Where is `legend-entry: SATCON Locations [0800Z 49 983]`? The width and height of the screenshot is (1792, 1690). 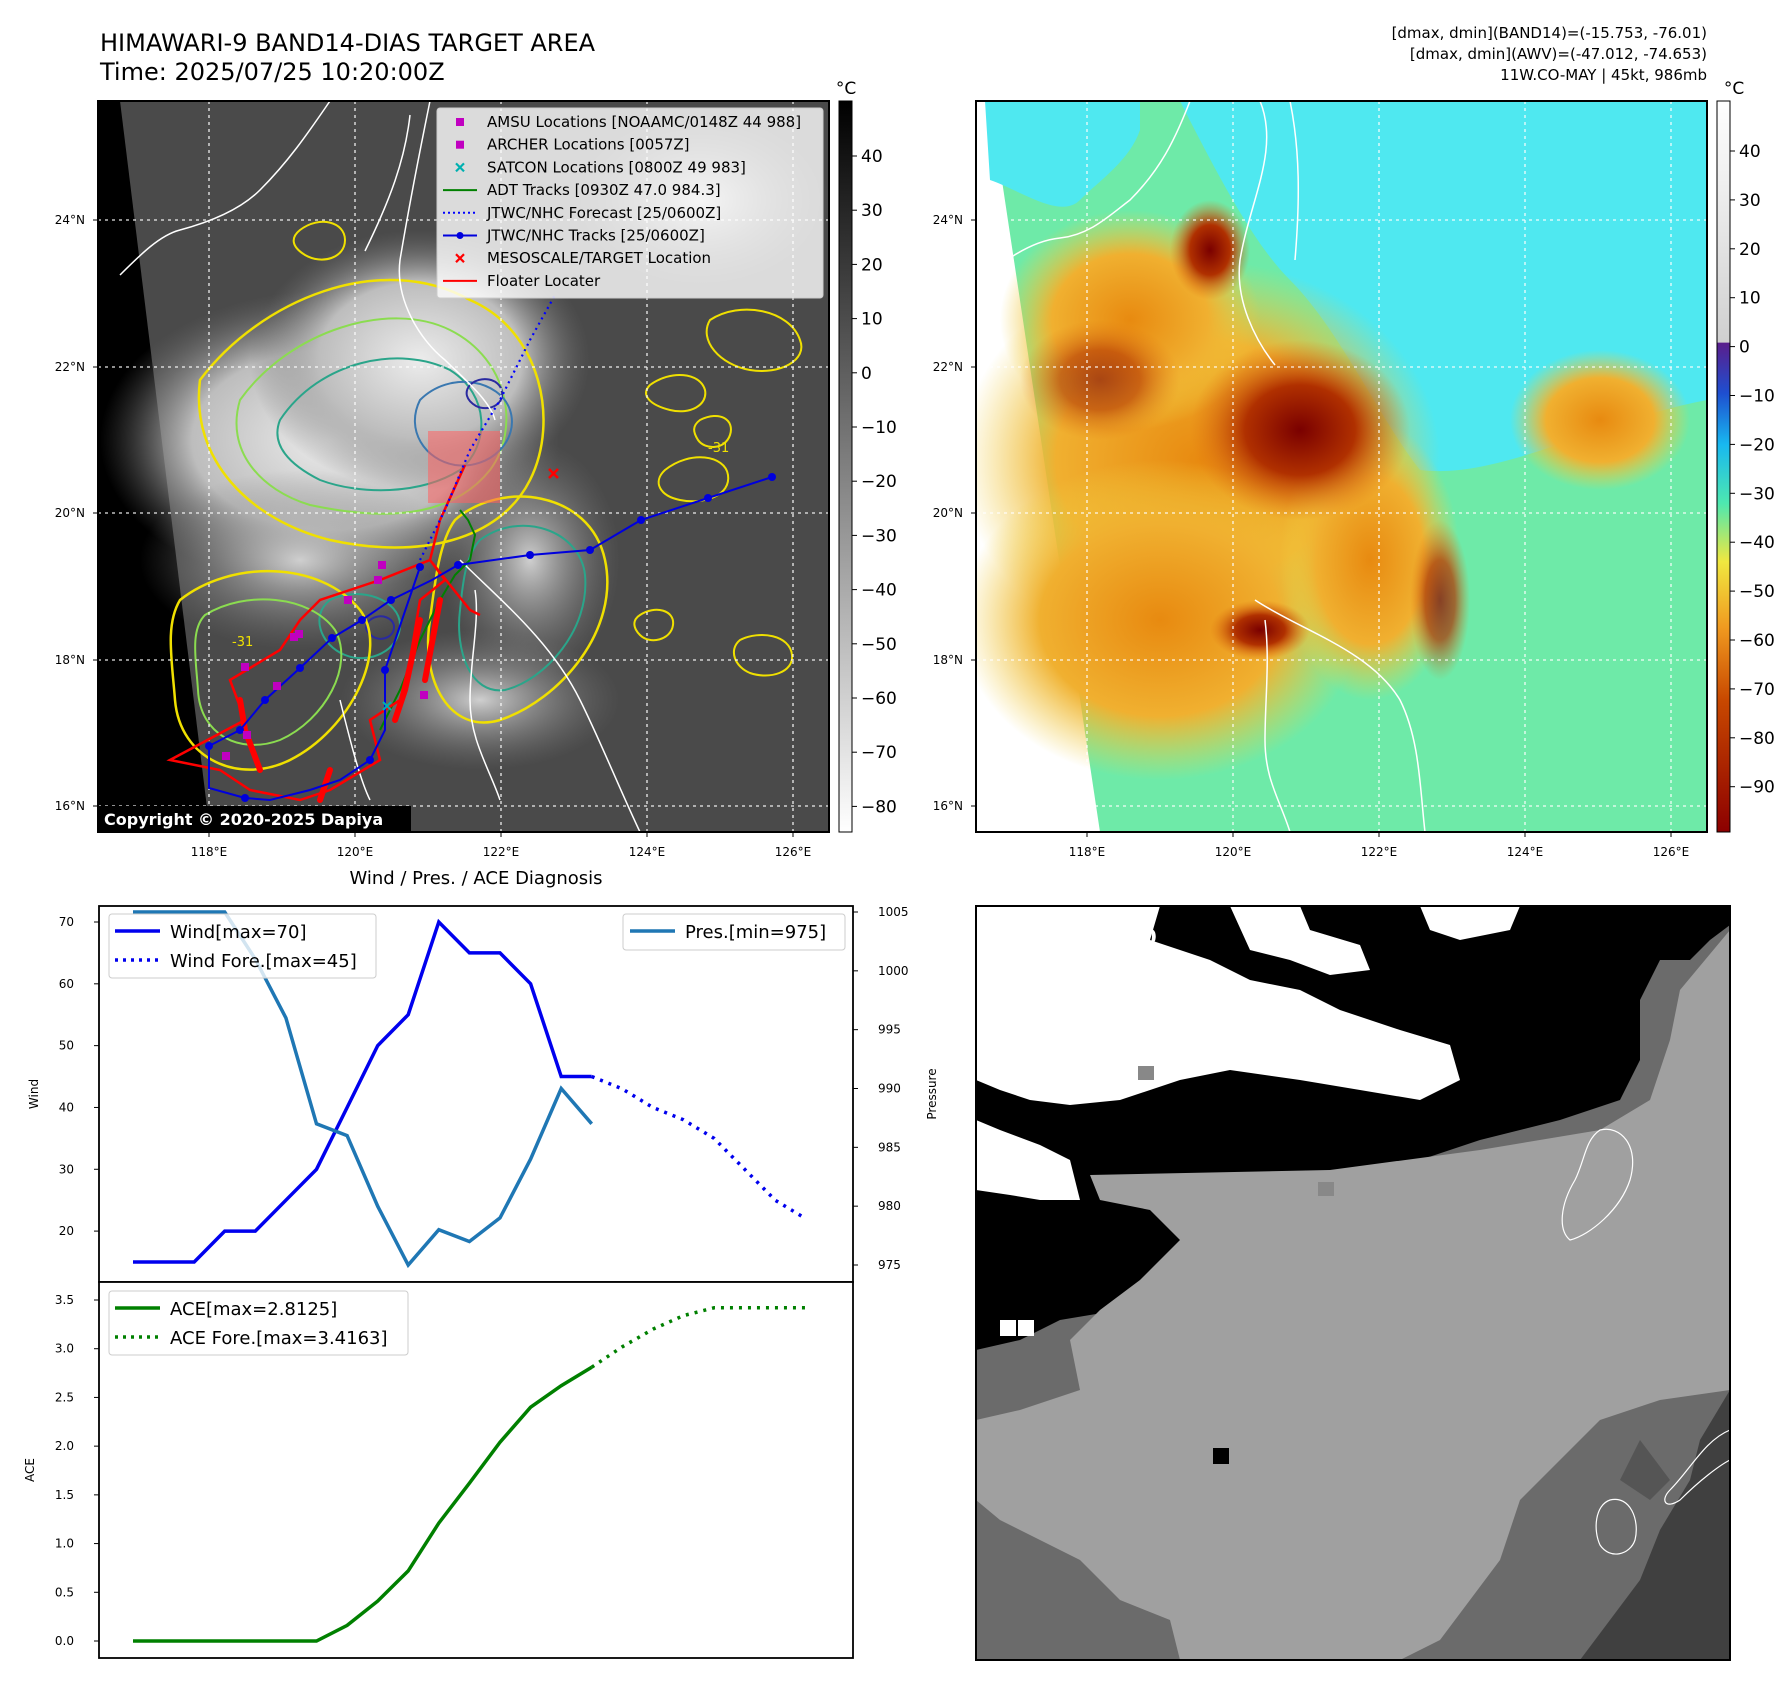
legend-entry: SATCON Locations [0800Z 49 983] is located at coordinates (600, 167).